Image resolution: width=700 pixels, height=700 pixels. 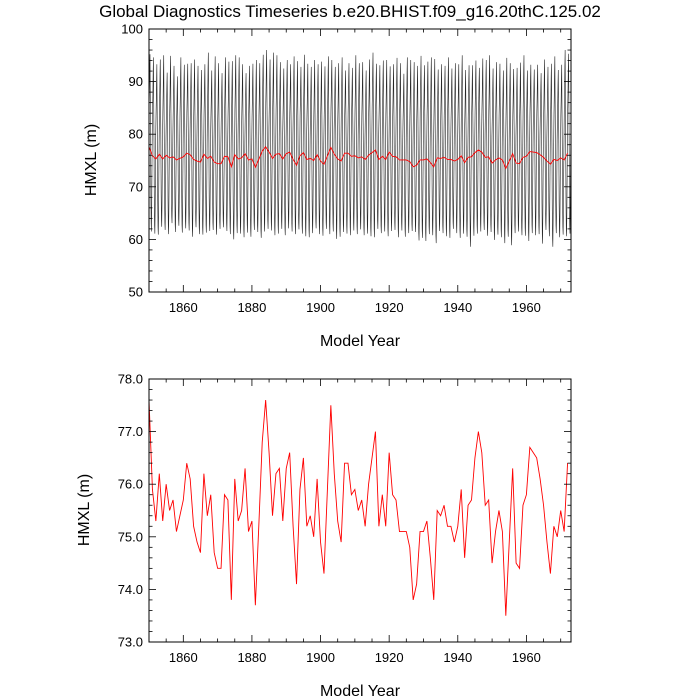 I want to click on y-tick-label: 74.0, so click(x=130, y=589).